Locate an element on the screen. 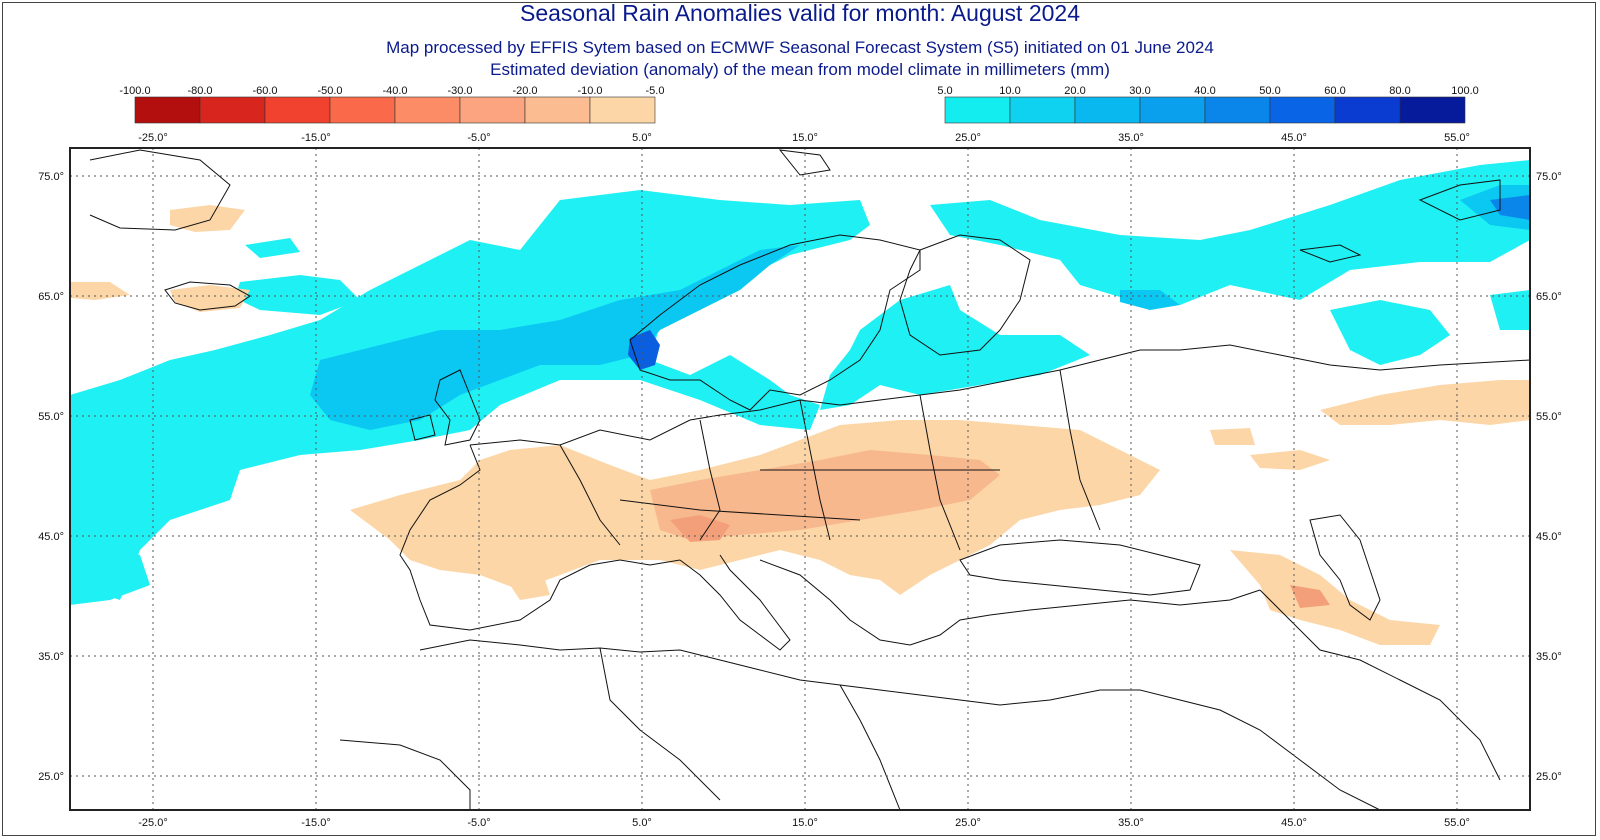 This screenshot has width=1600, height=840. colorbar-negative-label: -60.0 is located at coordinates (264, 91).